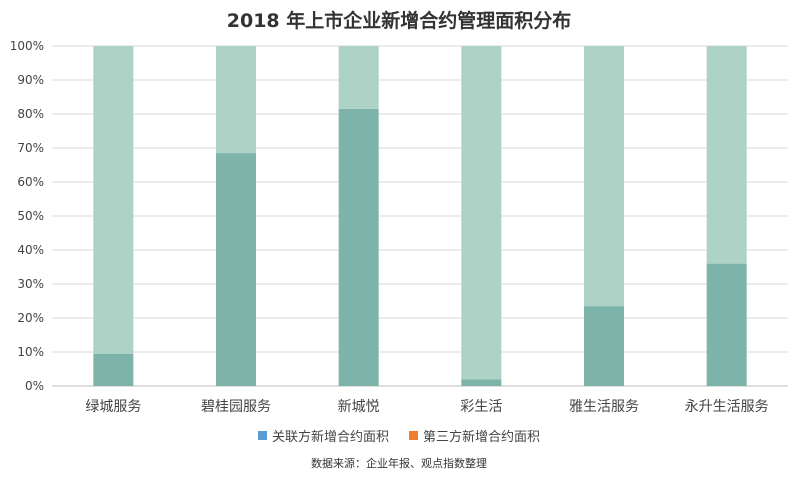 Image resolution: width=798 pixels, height=477 pixels. Describe the element at coordinates (30, 284) in the screenshot. I see `y-tick-label: 30%` at that location.